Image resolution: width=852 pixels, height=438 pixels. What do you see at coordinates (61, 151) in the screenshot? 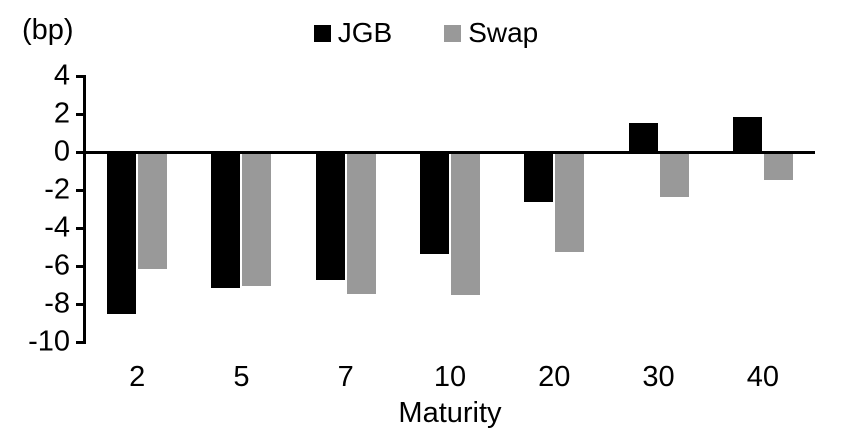
I see `y-tick-label: 0` at bounding box center [61, 151].